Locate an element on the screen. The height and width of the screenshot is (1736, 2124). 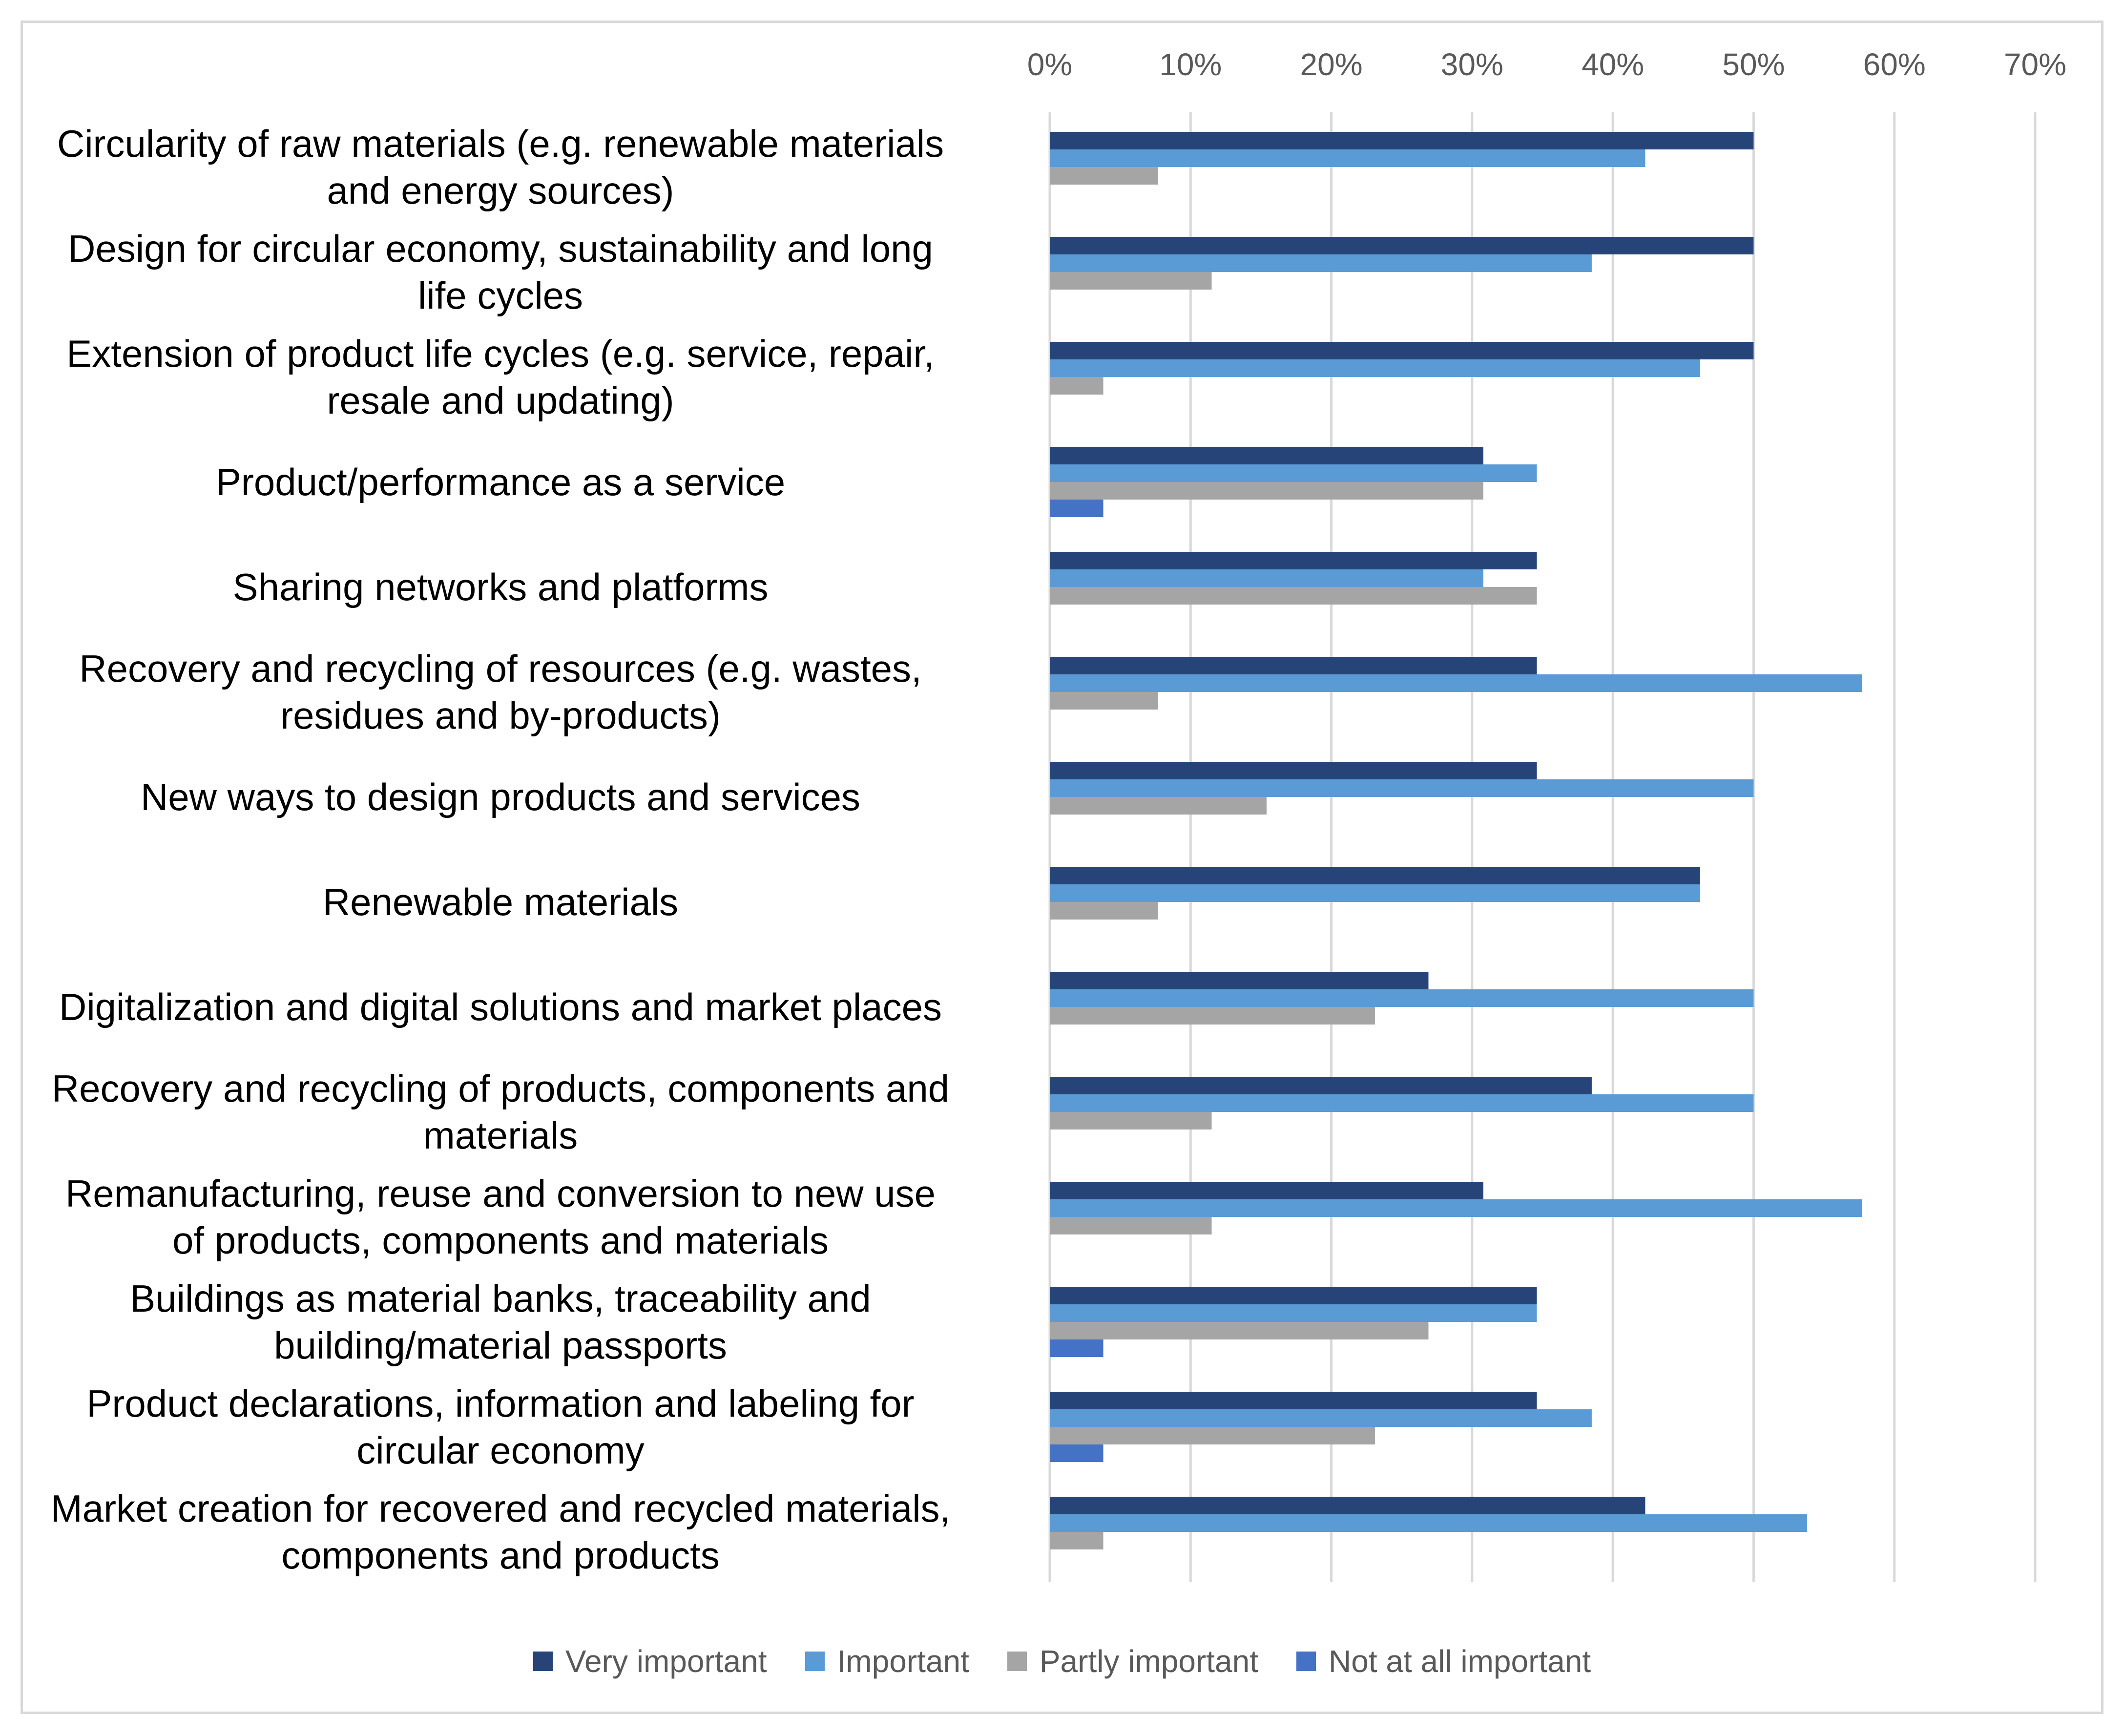
legend-label: Very important is located at coordinates (666, 1661).